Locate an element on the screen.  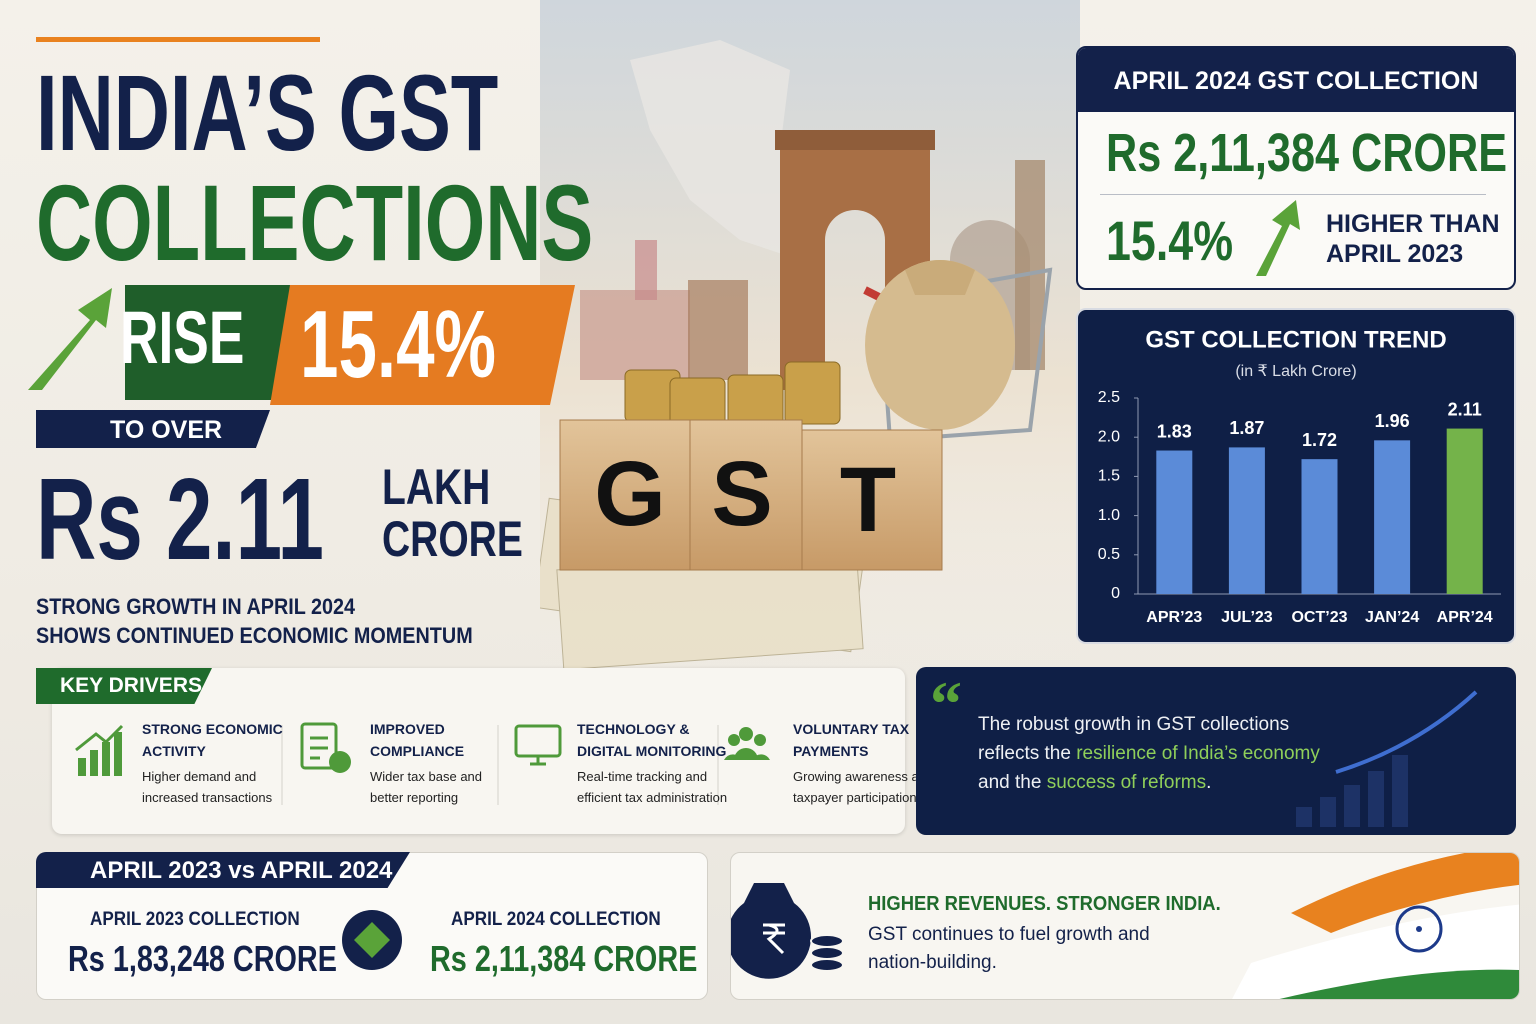
summary-card: APRIL 2024 GST COLLECTION is located at coordinates (1296, 168).